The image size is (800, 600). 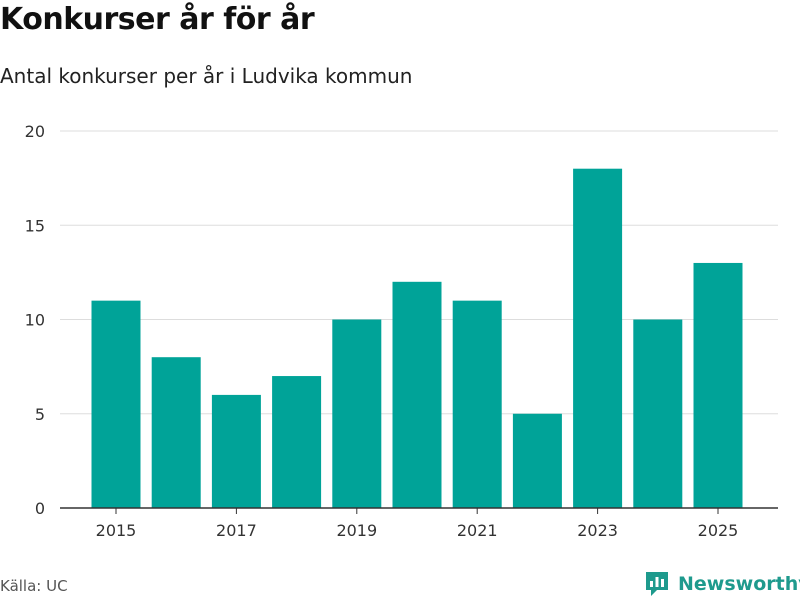 What do you see at coordinates (236, 530) in the screenshot?
I see `x-tick-label: 2017` at bounding box center [236, 530].